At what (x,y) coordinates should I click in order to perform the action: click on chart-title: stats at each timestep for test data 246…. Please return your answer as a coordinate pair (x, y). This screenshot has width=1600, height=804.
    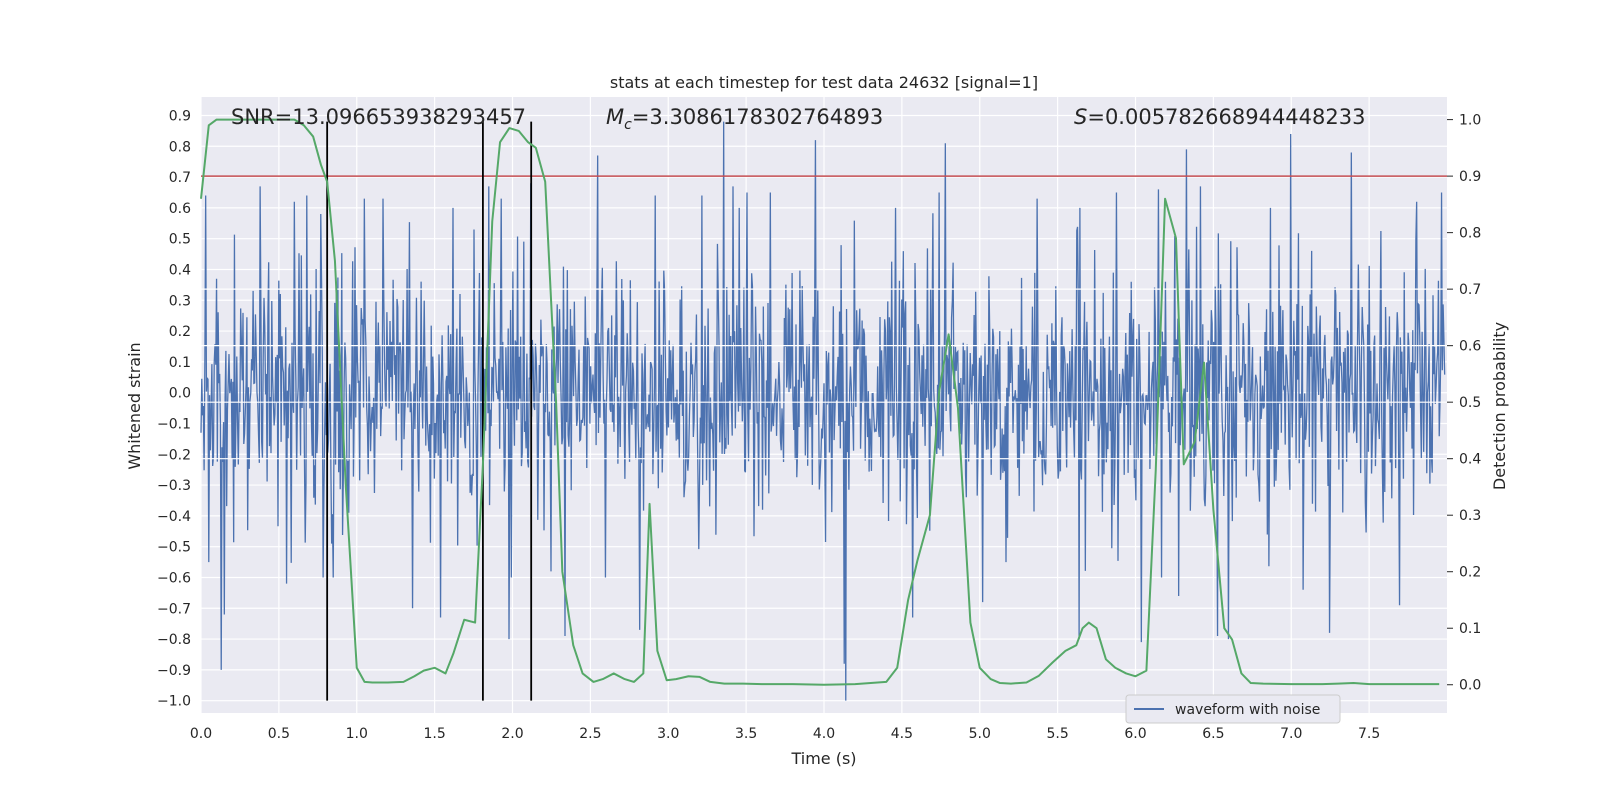
    Looking at the image, I should click on (824, 82).